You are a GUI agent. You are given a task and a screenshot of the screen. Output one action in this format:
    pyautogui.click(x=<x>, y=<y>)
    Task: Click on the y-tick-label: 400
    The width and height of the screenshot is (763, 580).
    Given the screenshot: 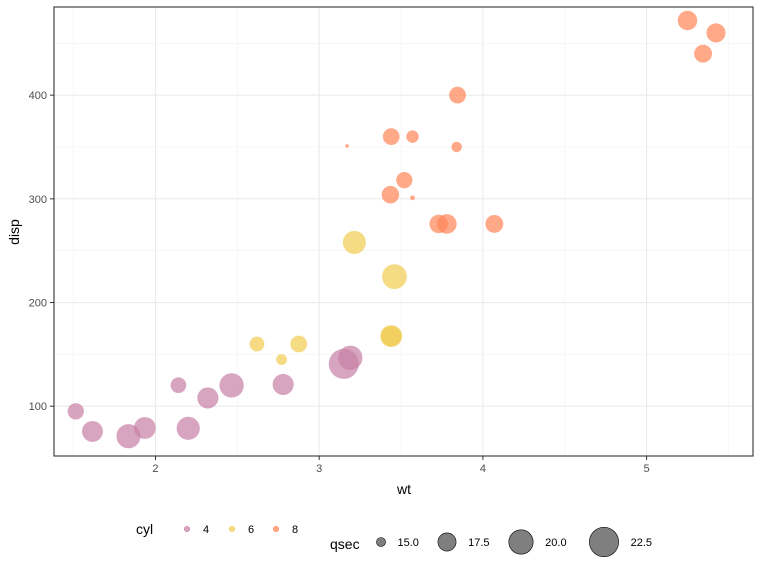 What is the action you would take?
    pyautogui.click(x=38, y=96)
    